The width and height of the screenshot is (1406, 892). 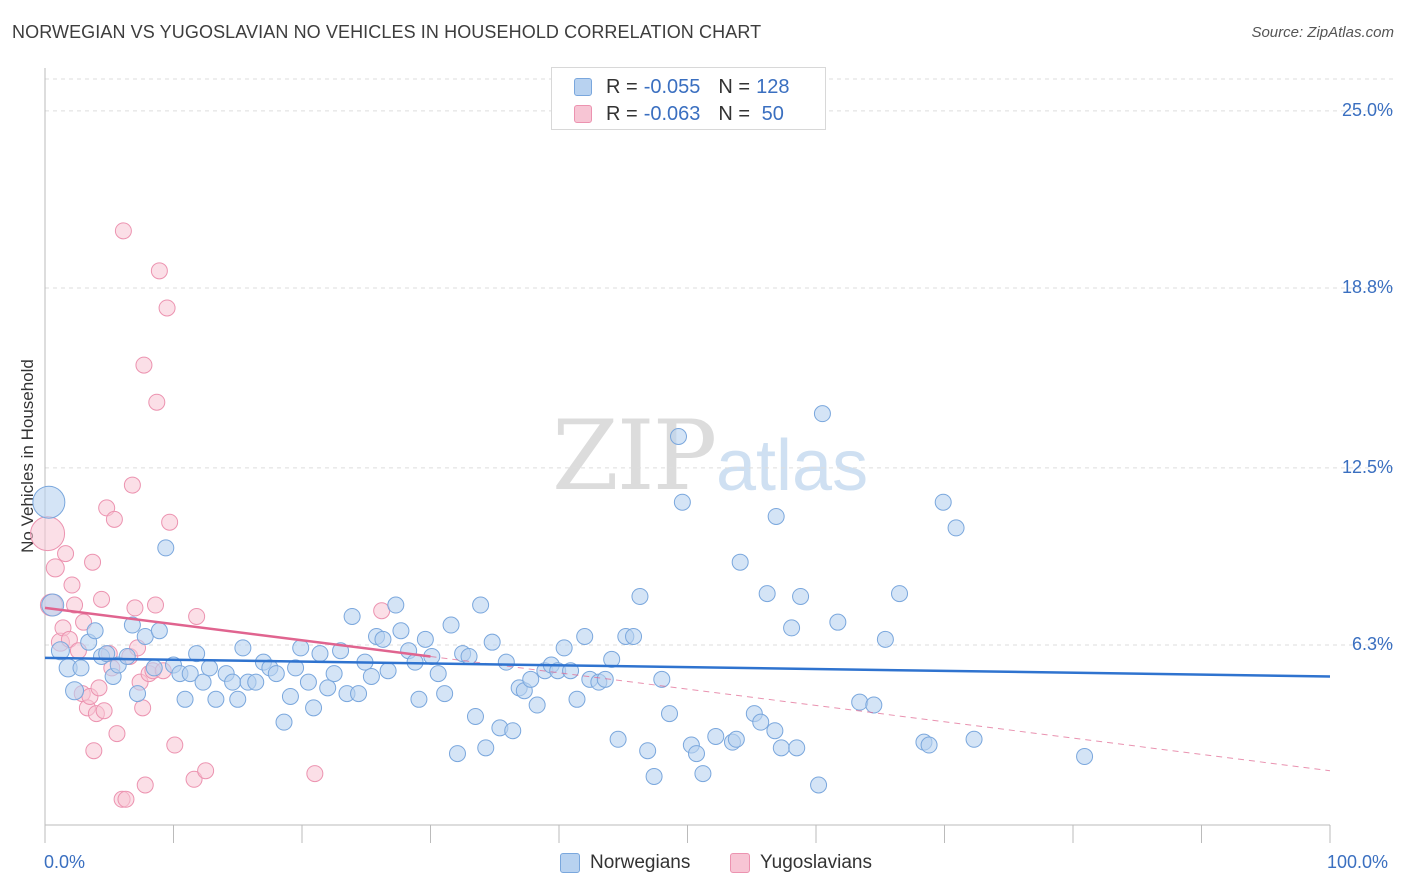 I want to click on yugoslavians-trend-extension, so click(x=880, y=713).